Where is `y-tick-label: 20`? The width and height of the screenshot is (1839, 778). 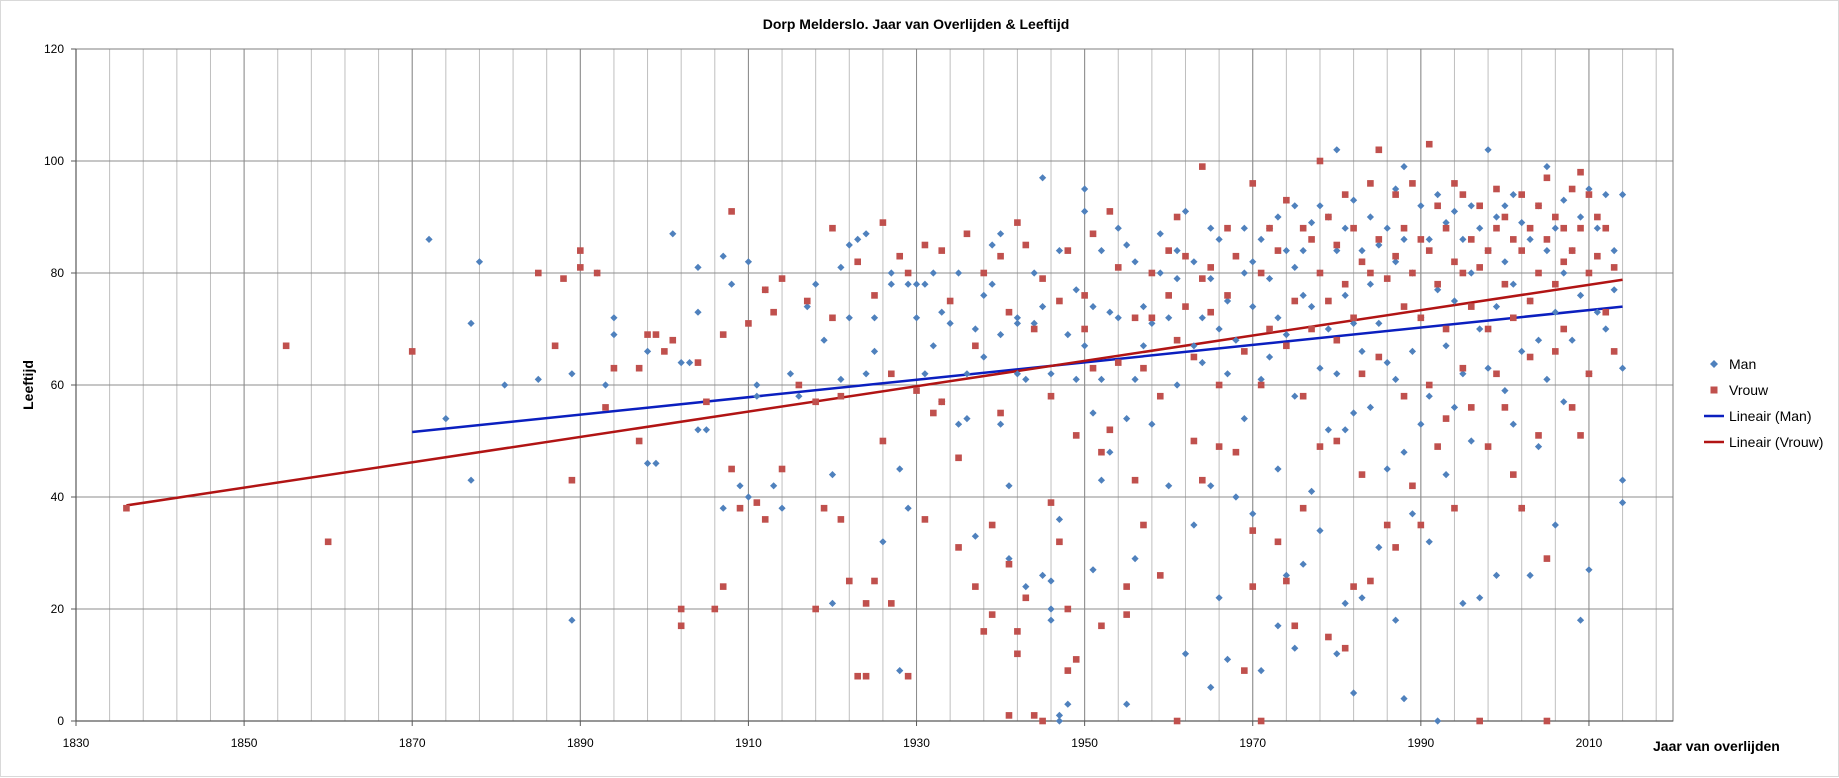 y-tick-label: 20 is located at coordinates (58, 609).